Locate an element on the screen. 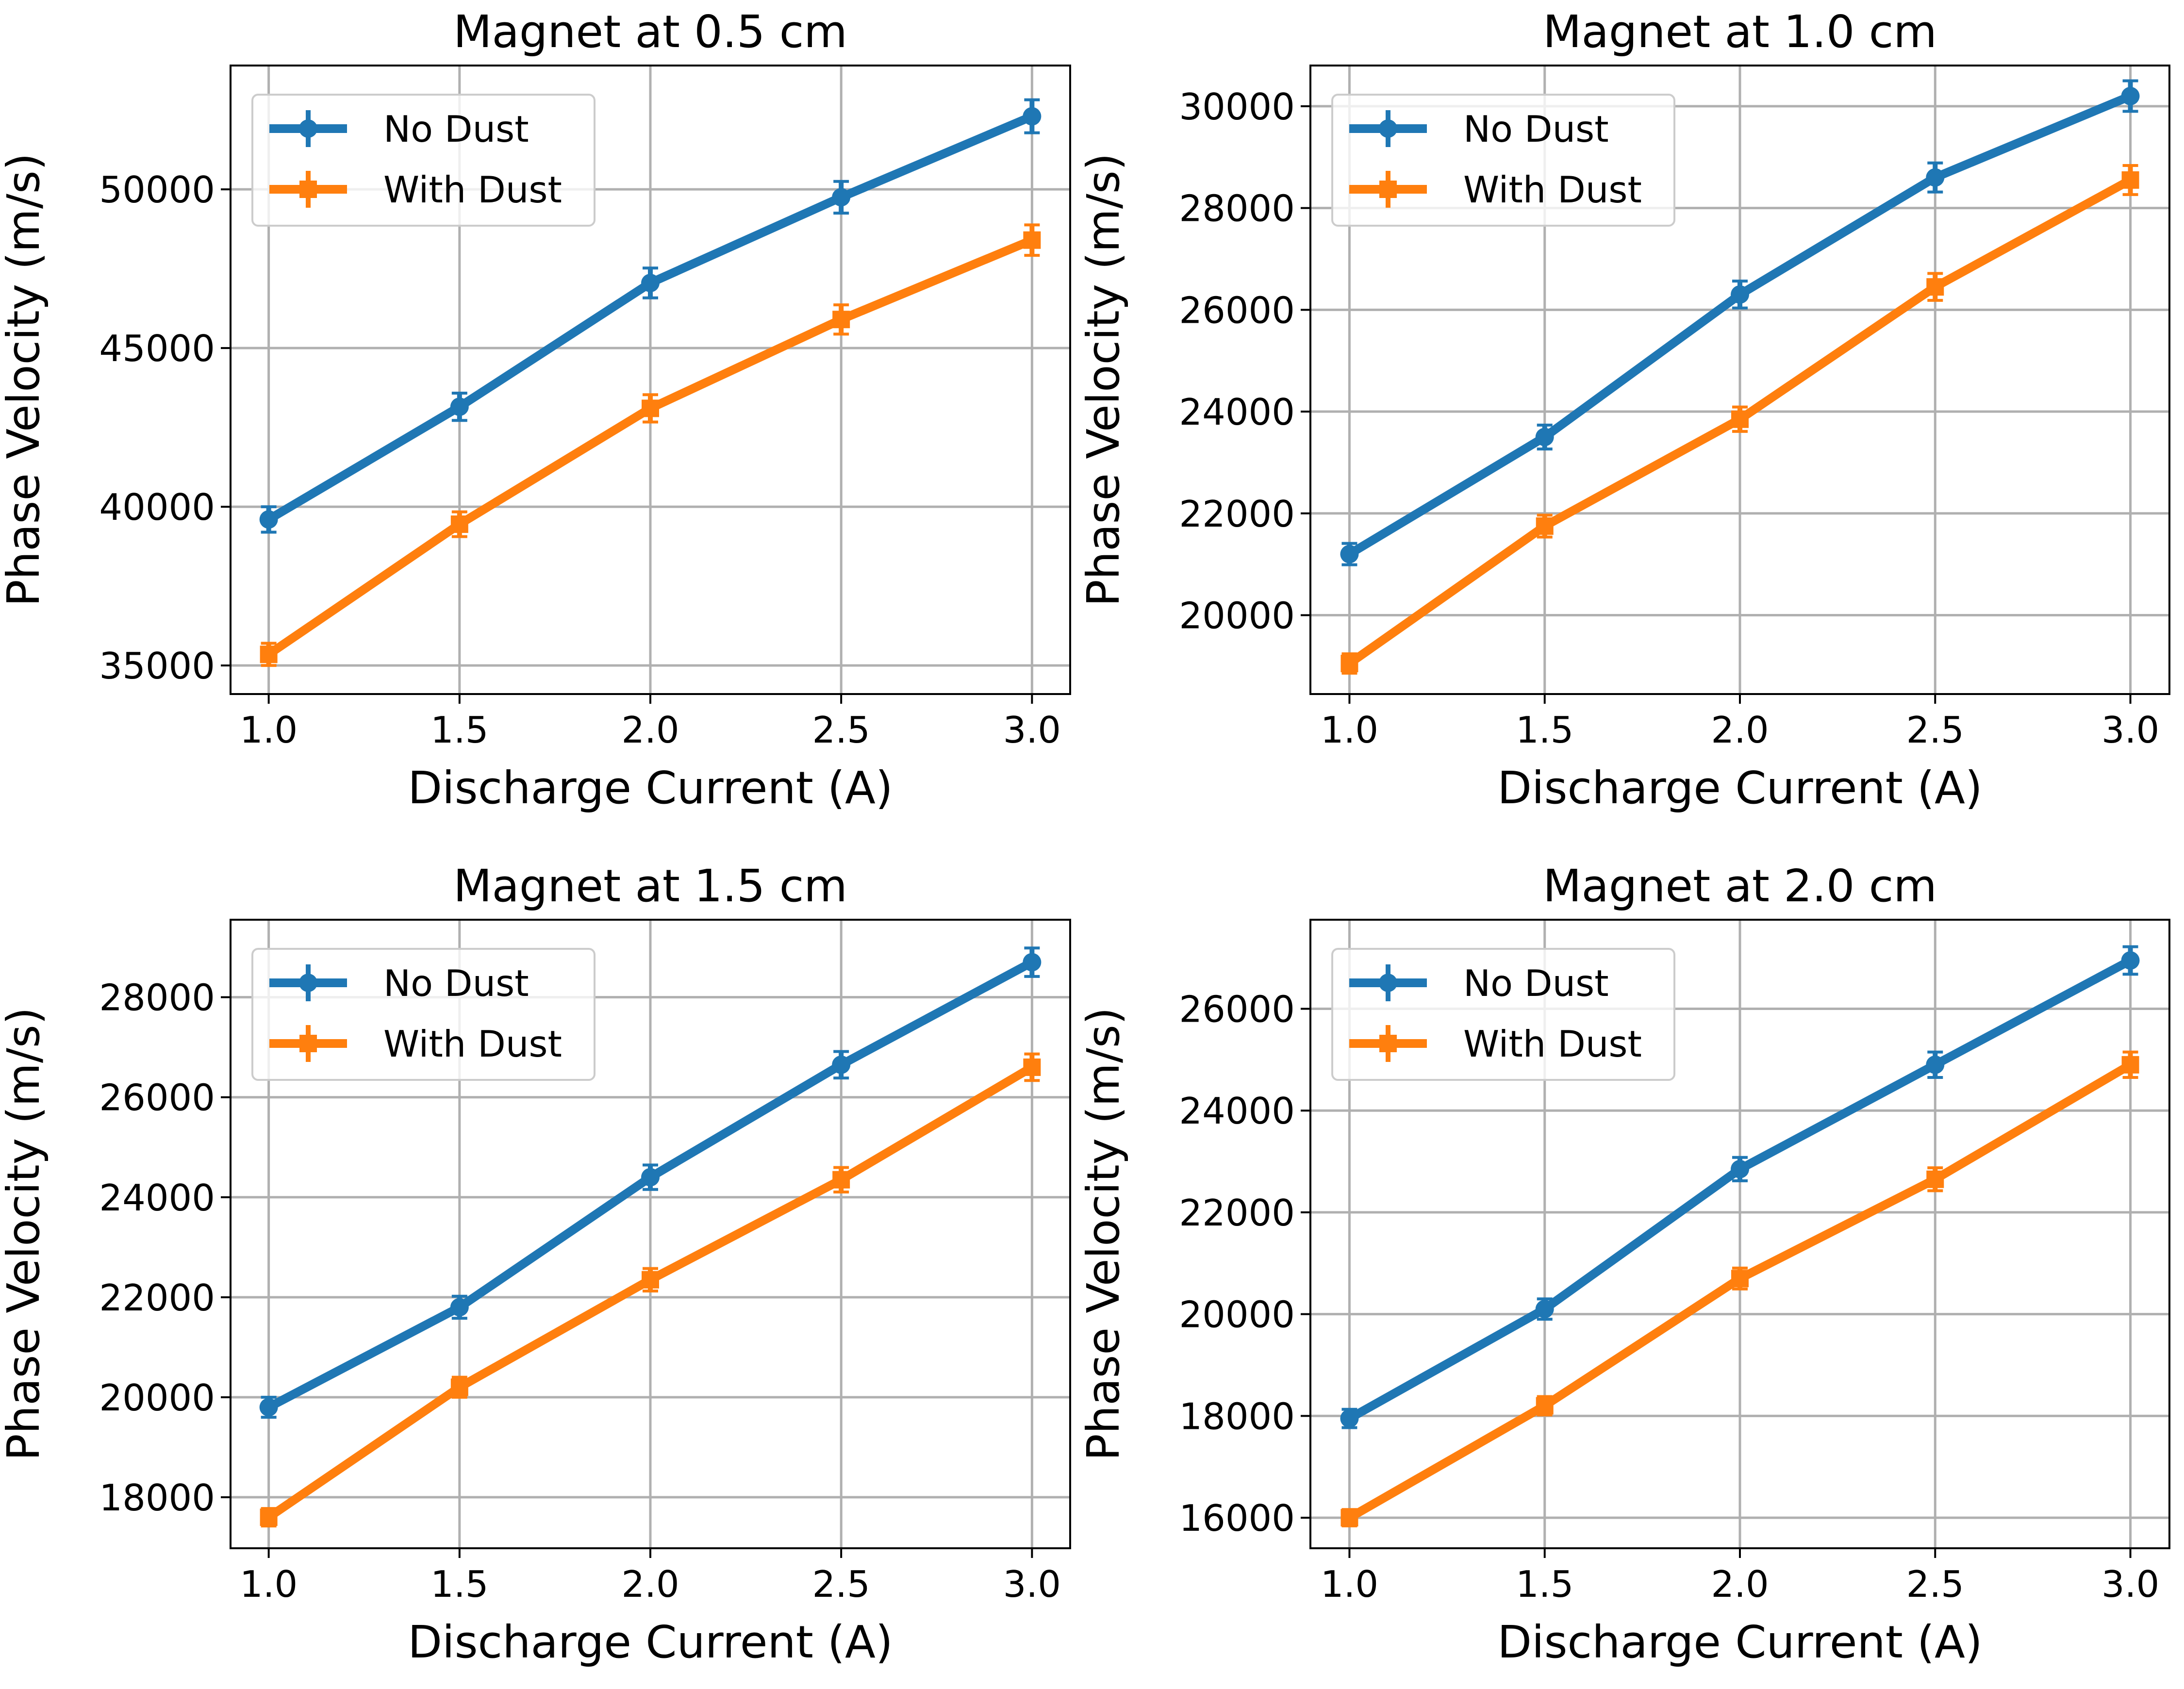 This screenshot has height=1689, width=2184. y-tick-label: 20000 is located at coordinates (157, 1398).